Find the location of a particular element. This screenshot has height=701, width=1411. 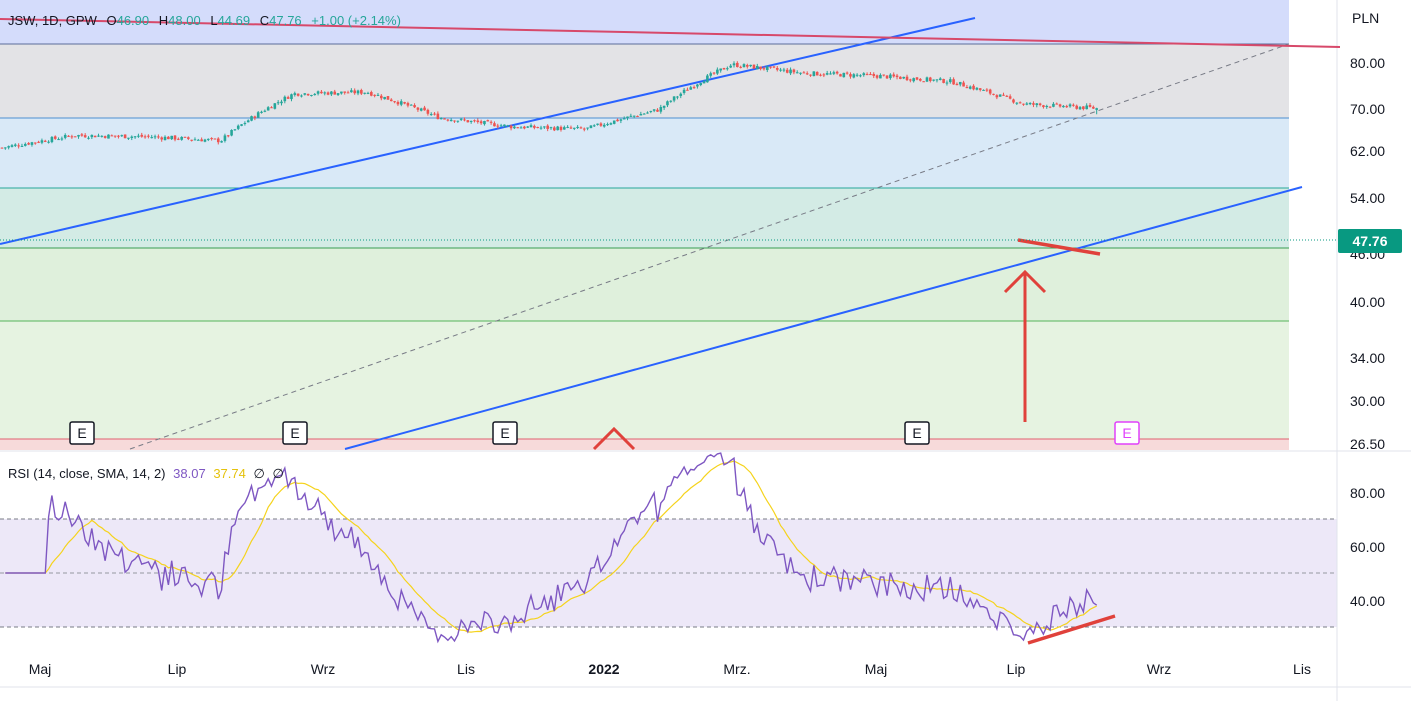

zone-bottom-red is located at coordinates (644, 444).